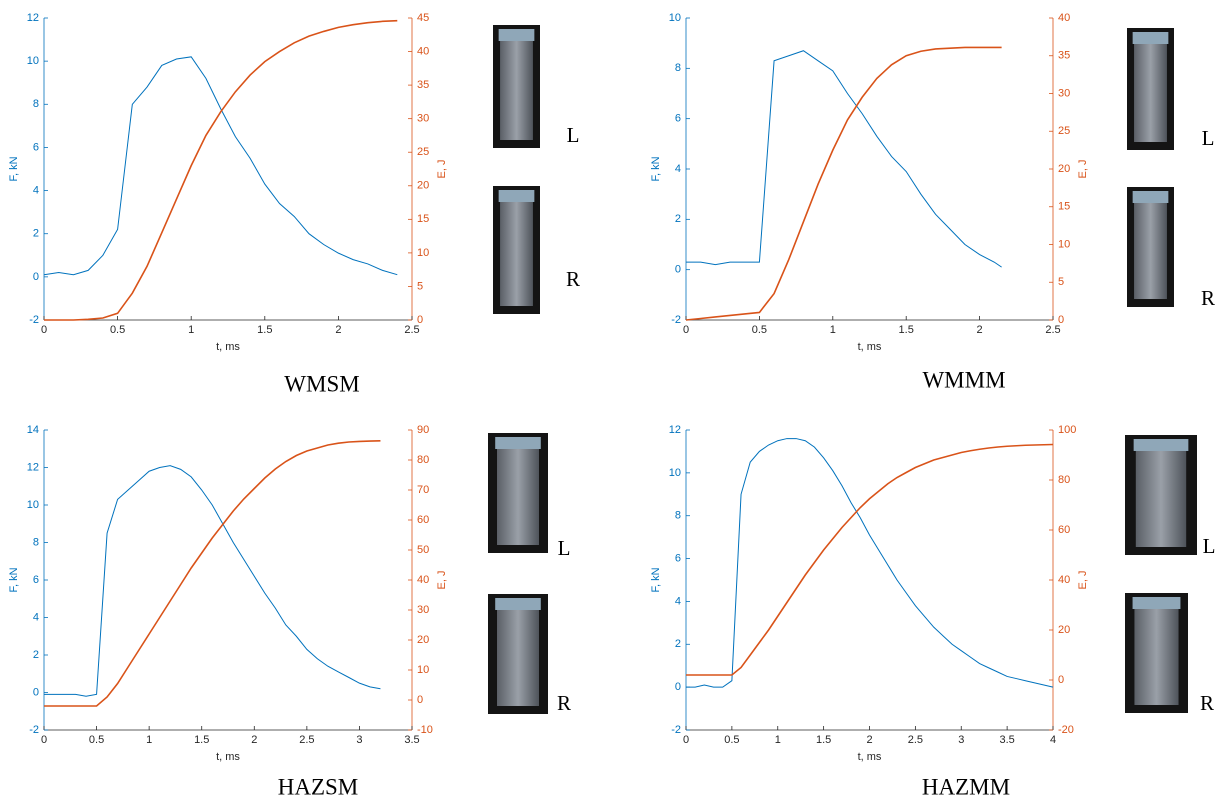  I want to click on y2-tick-label: 35, so click(1064, 56).